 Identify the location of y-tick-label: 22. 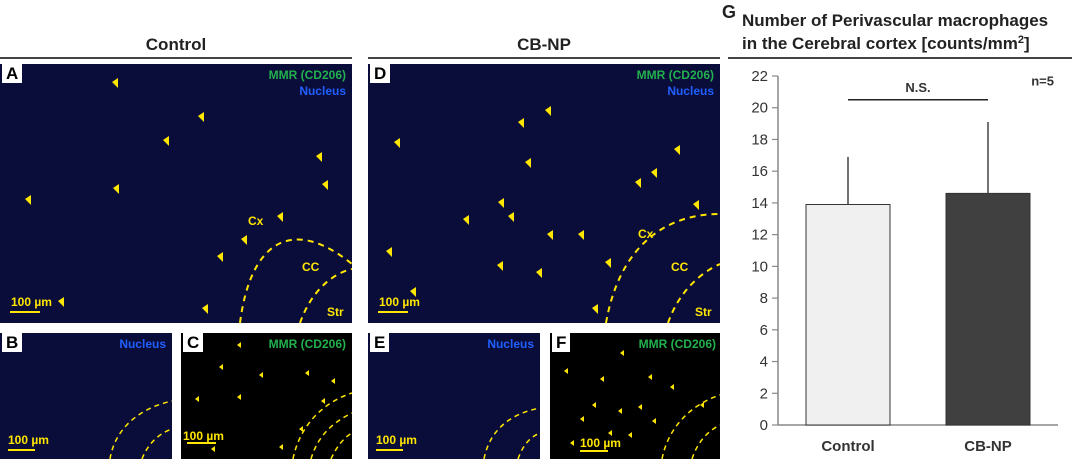
(759, 76).